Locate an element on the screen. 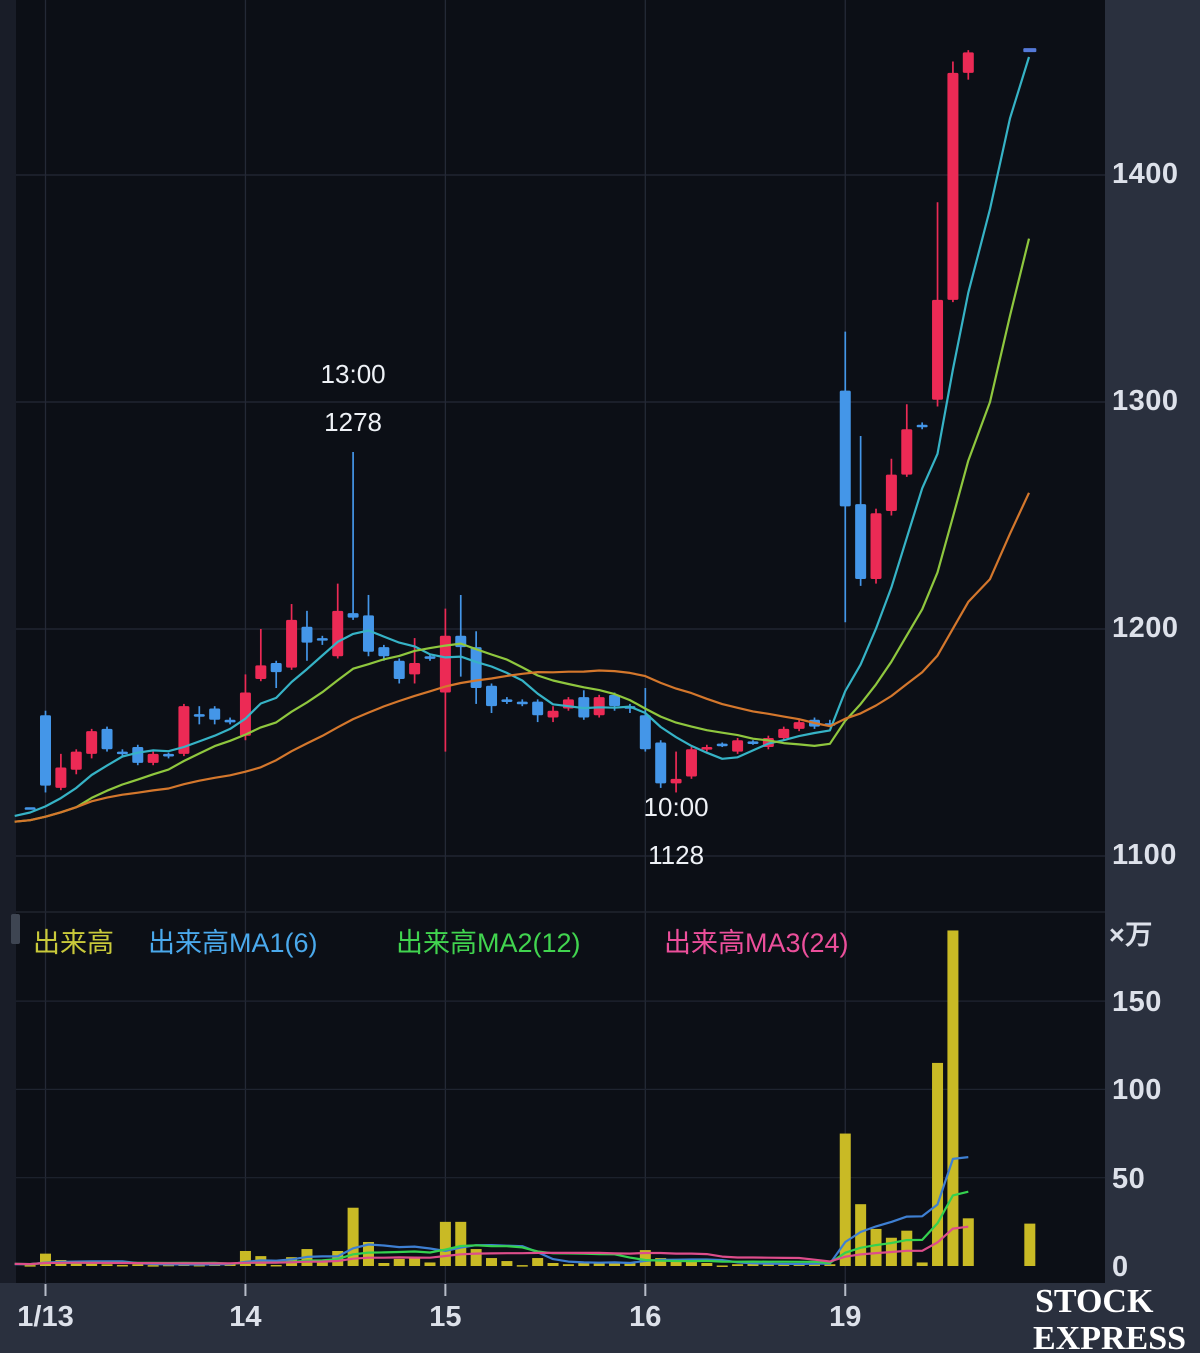 The image size is (1200, 1353). volume-bar-current is located at coordinates (1030, 1244).